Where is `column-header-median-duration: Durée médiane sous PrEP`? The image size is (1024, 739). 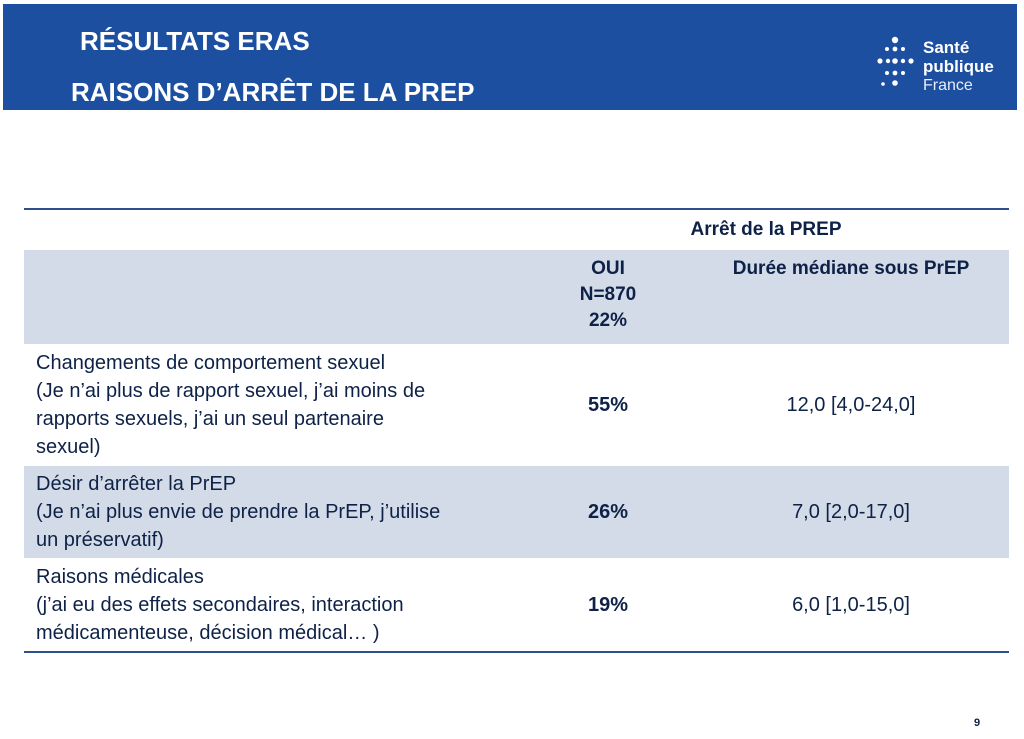
column-header-median-duration: Durée médiane sous PrEP is located at coordinates (851, 297).